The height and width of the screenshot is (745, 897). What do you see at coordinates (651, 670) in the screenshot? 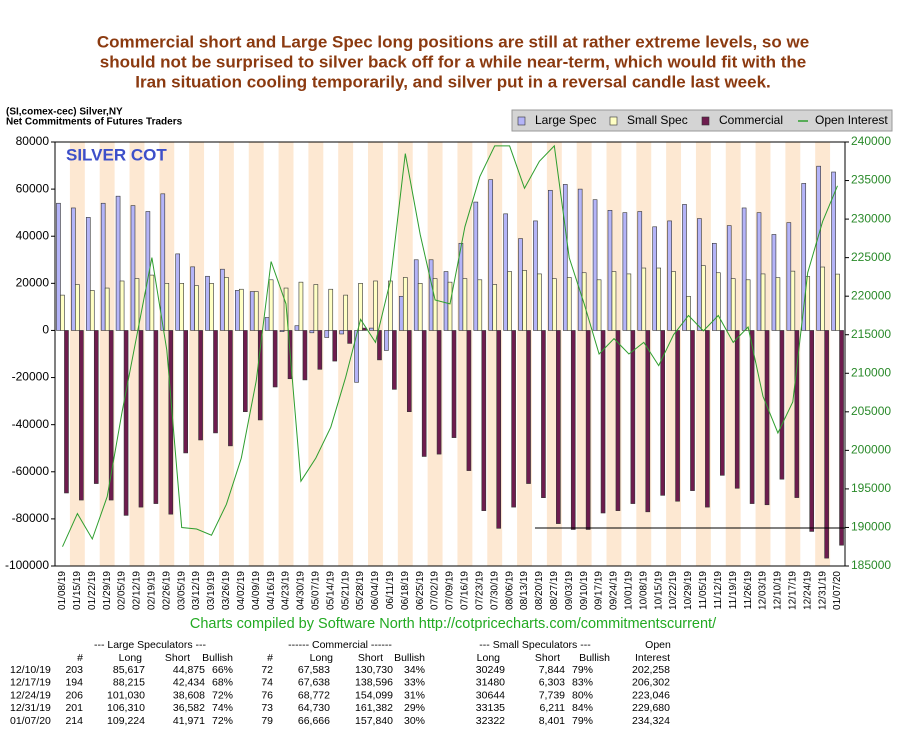
I see `table-cell: 202,258` at bounding box center [651, 670].